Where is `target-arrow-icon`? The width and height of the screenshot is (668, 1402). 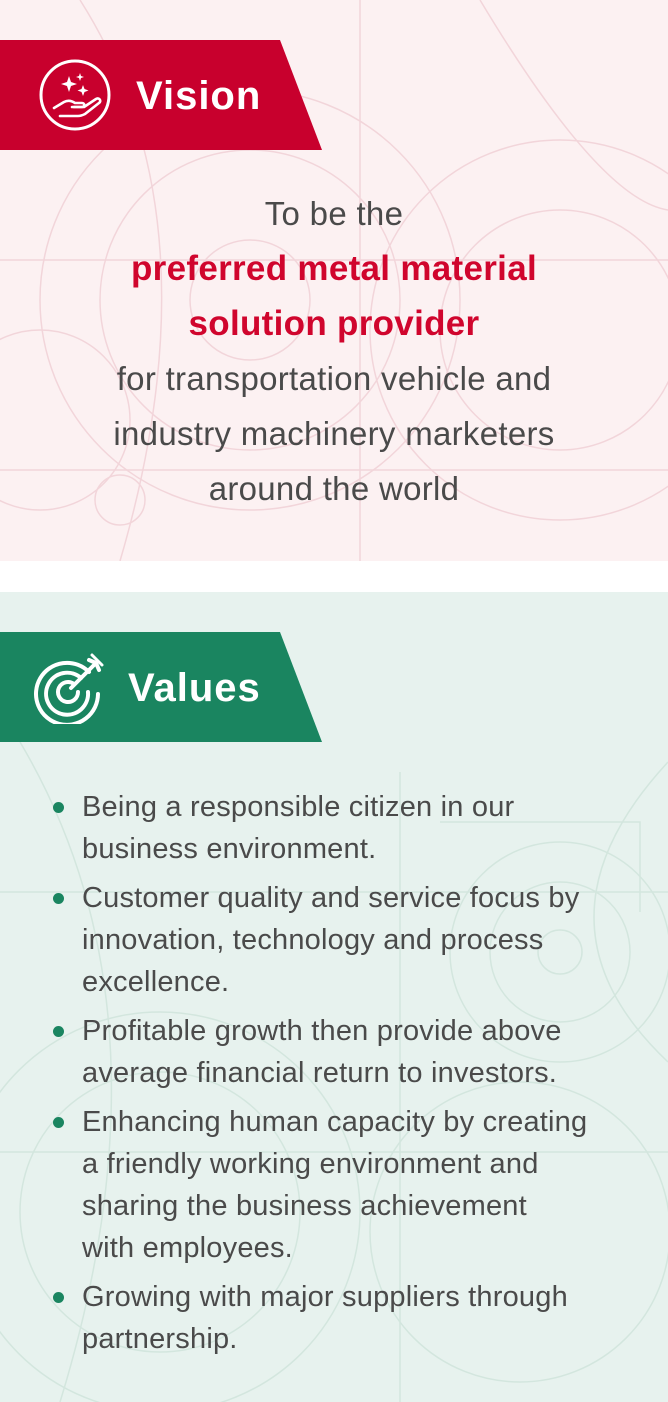 target-arrow-icon is located at coordinates (69, 688).